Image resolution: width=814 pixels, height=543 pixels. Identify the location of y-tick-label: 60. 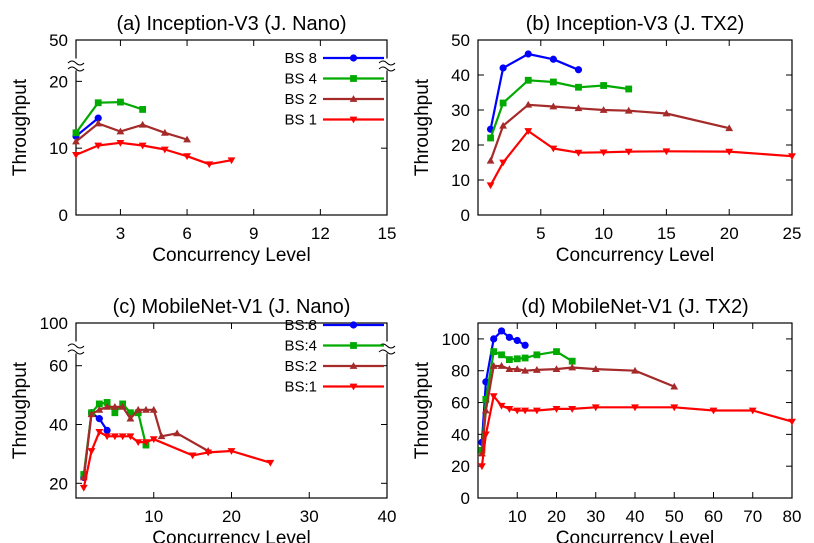
(58, 366).